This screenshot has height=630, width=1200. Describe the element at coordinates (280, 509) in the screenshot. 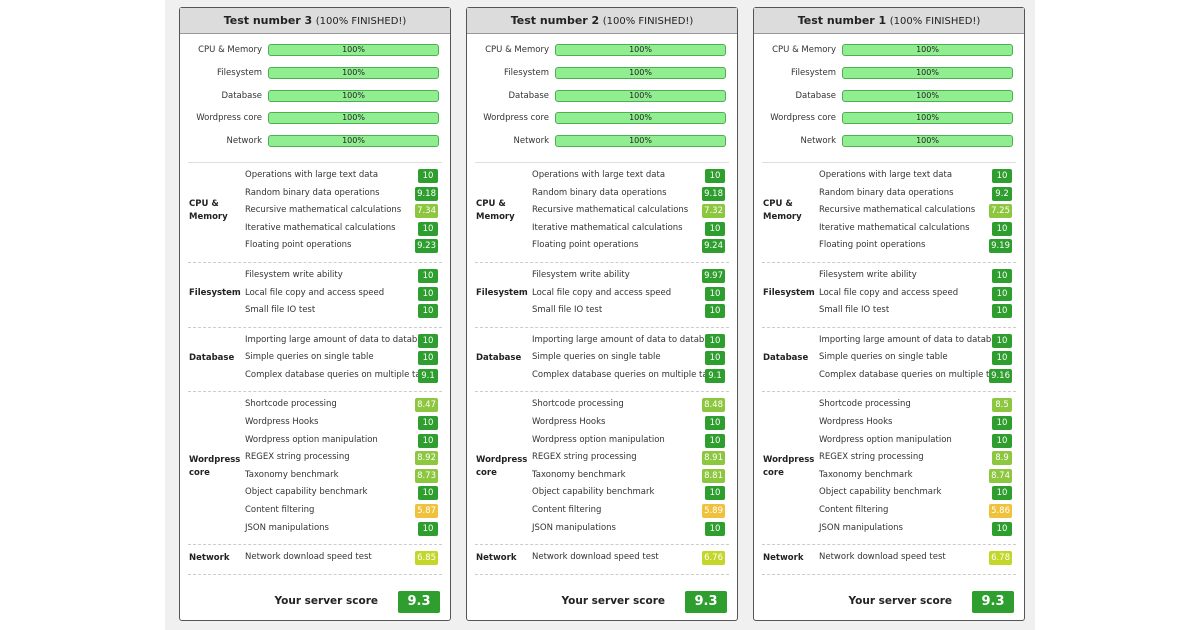

I see `test-label: Content filtering` at that location.